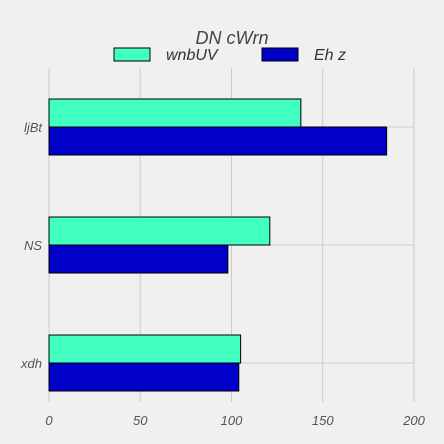 The width and height of the screenshot is (444, 444). Describe the element at coordinates (31, 363) in the screenshot. I see `y-tick-label: xdh` at that location.